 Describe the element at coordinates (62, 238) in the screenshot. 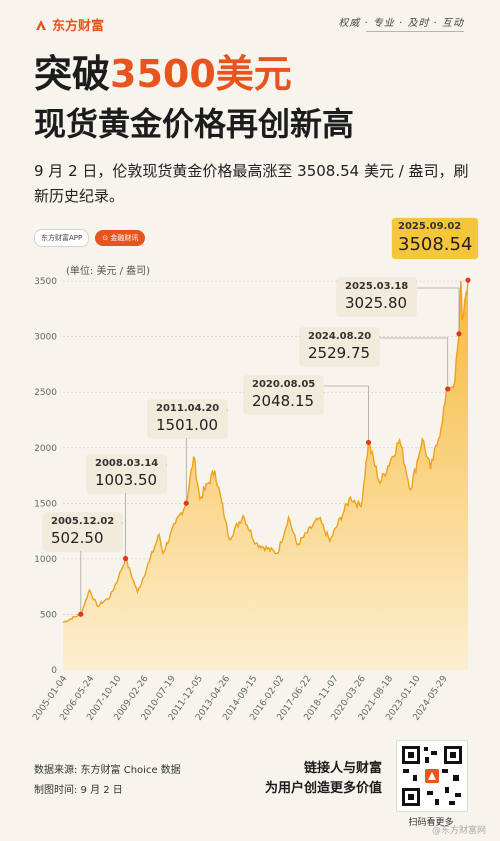

I see `app-badge: 东方财富APP` at that location.